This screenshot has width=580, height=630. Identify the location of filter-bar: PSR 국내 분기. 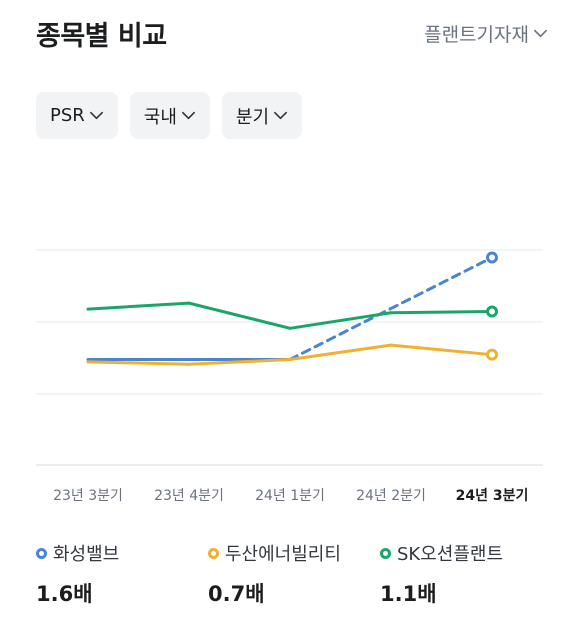
(169, 115).